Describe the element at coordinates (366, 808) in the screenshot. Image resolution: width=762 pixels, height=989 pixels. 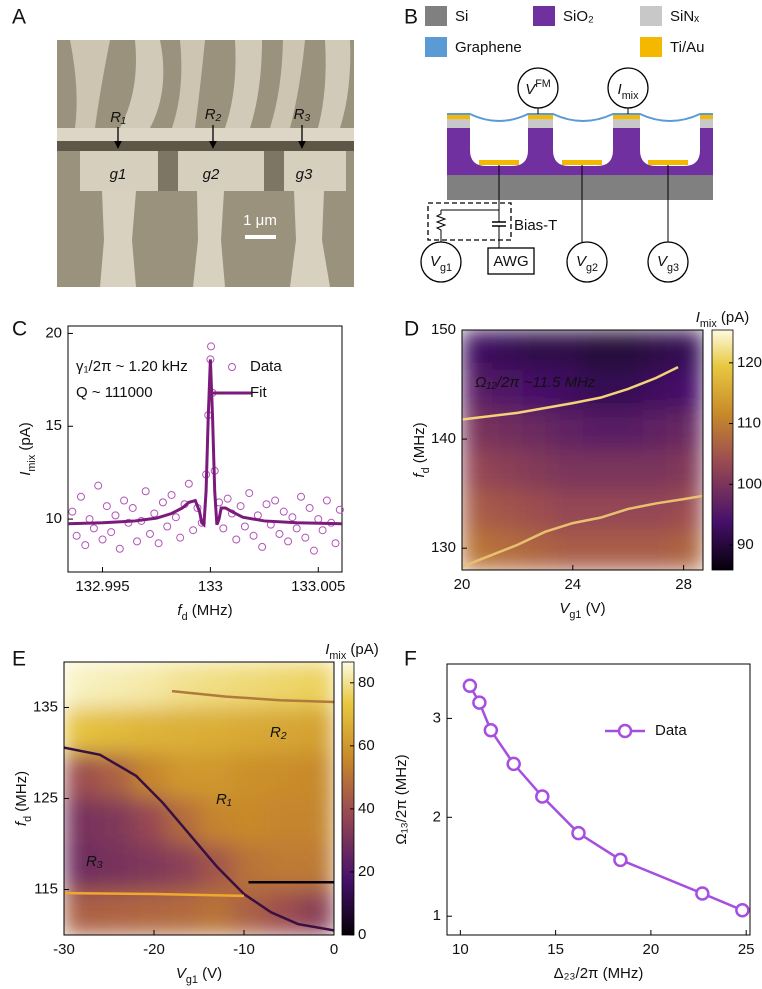
I see `colorbar-tick-label: 40` at that location.